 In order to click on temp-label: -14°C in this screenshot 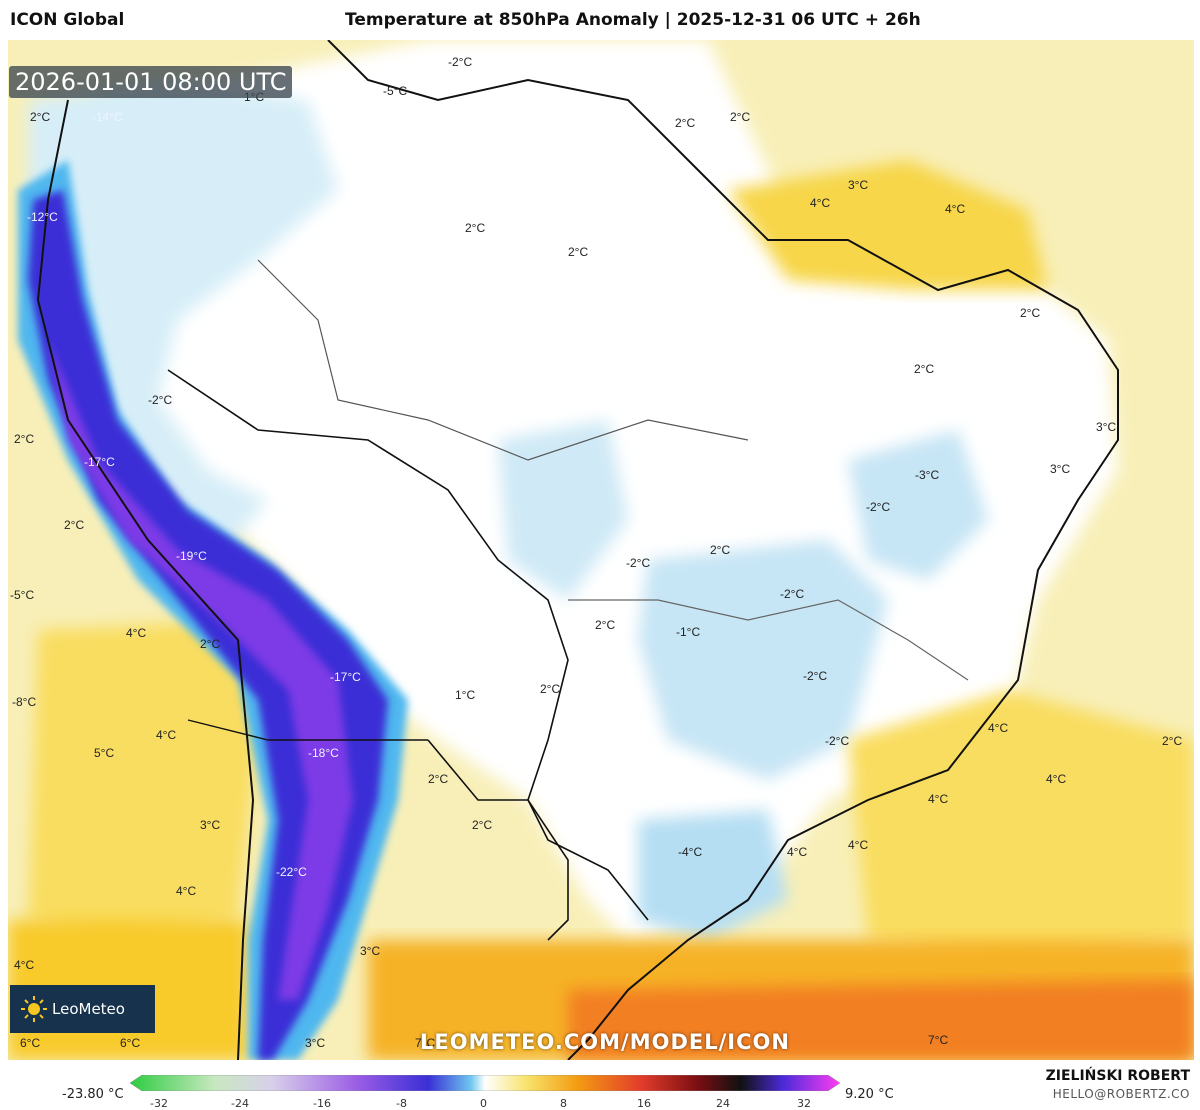, I will do `click(107, 117)`.